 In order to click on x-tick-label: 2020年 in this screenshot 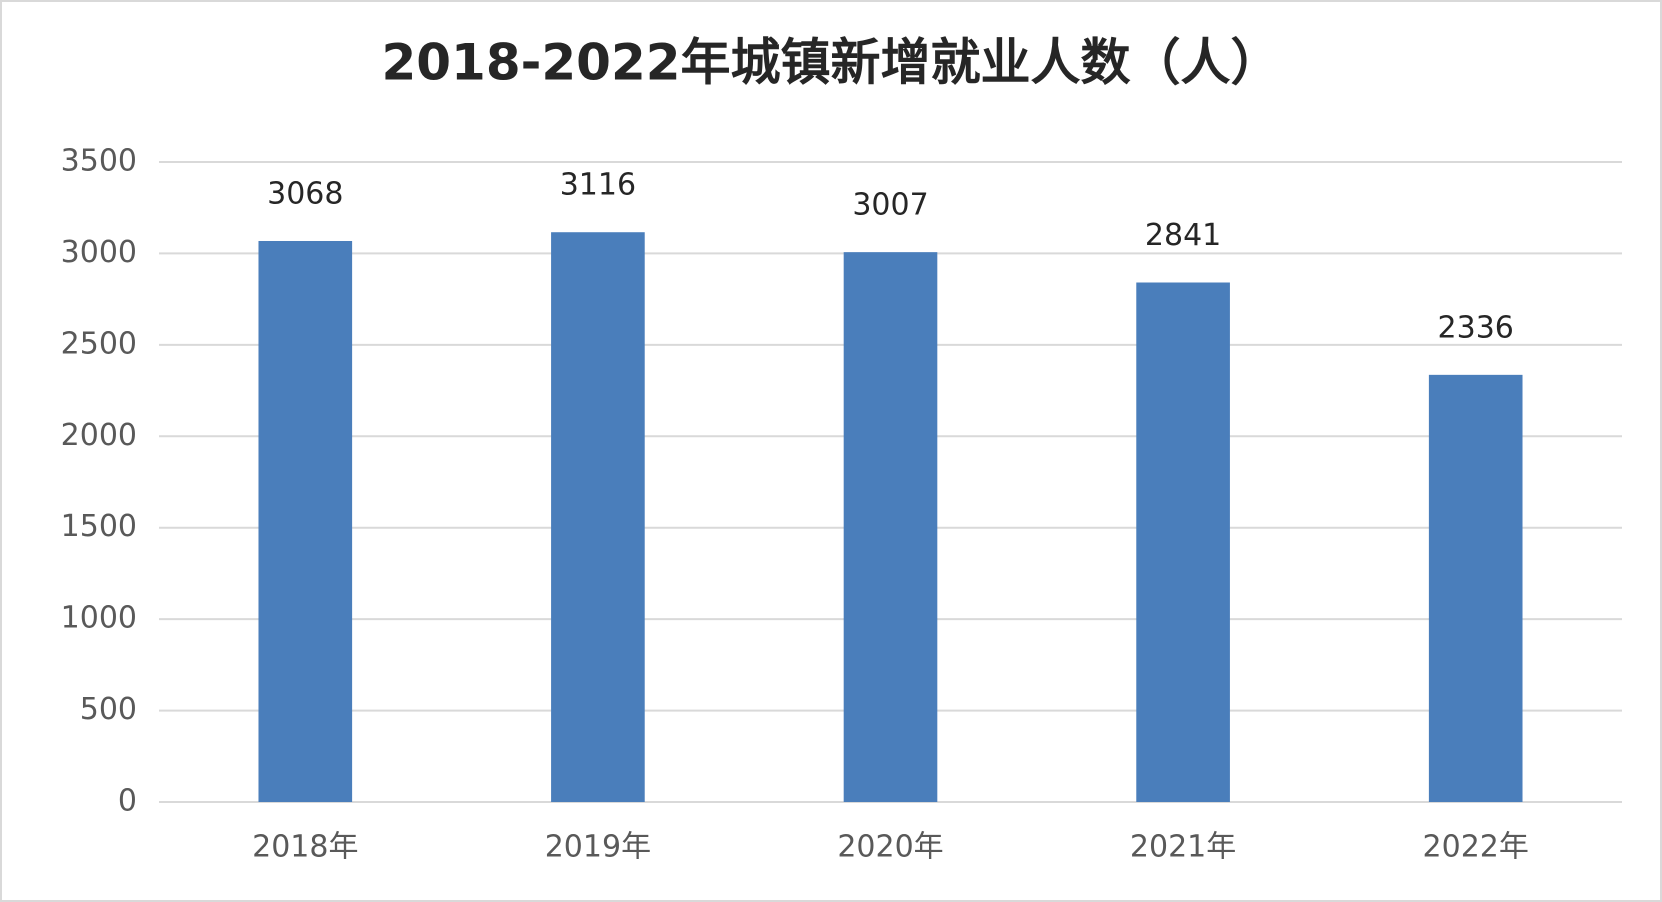, I will do `click(890, 847)`.